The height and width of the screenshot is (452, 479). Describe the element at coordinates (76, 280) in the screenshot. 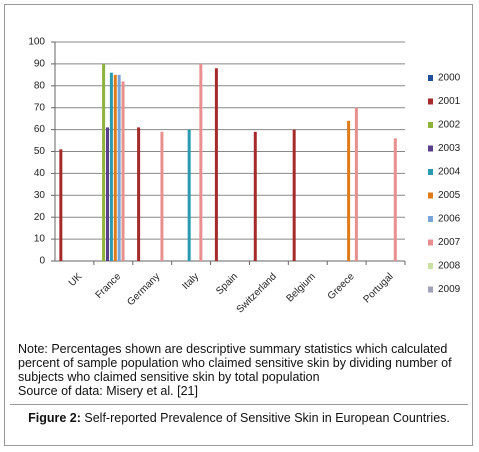

I see `x-tick-label: UK` at that location.